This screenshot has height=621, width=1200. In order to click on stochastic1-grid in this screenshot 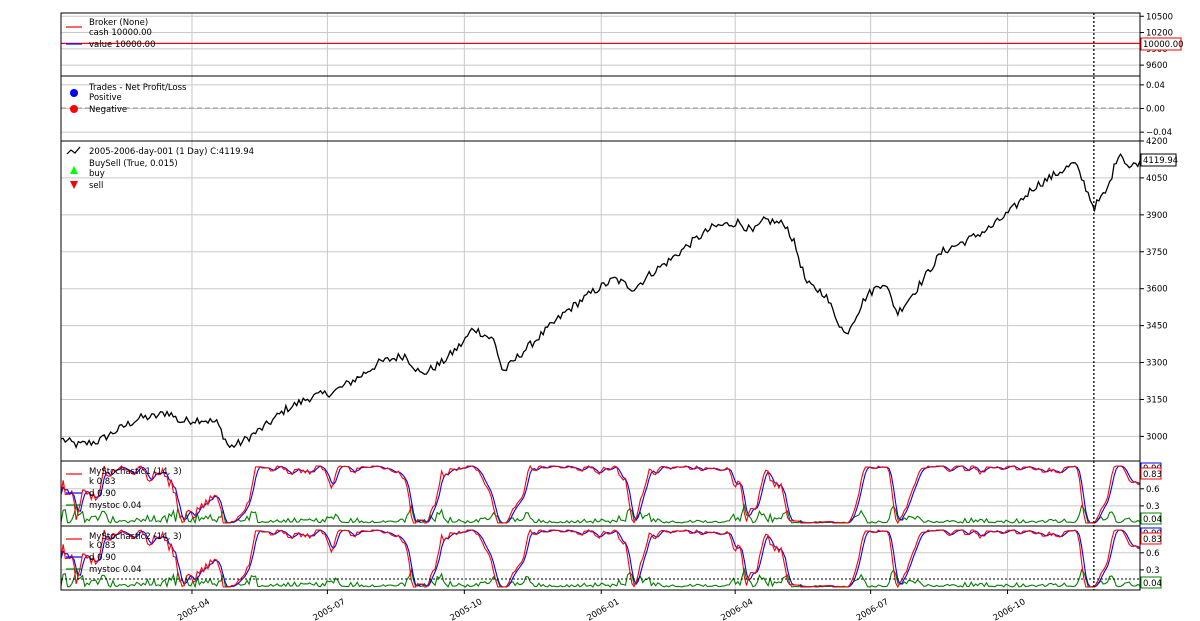, I will do `click(600, 493)`.